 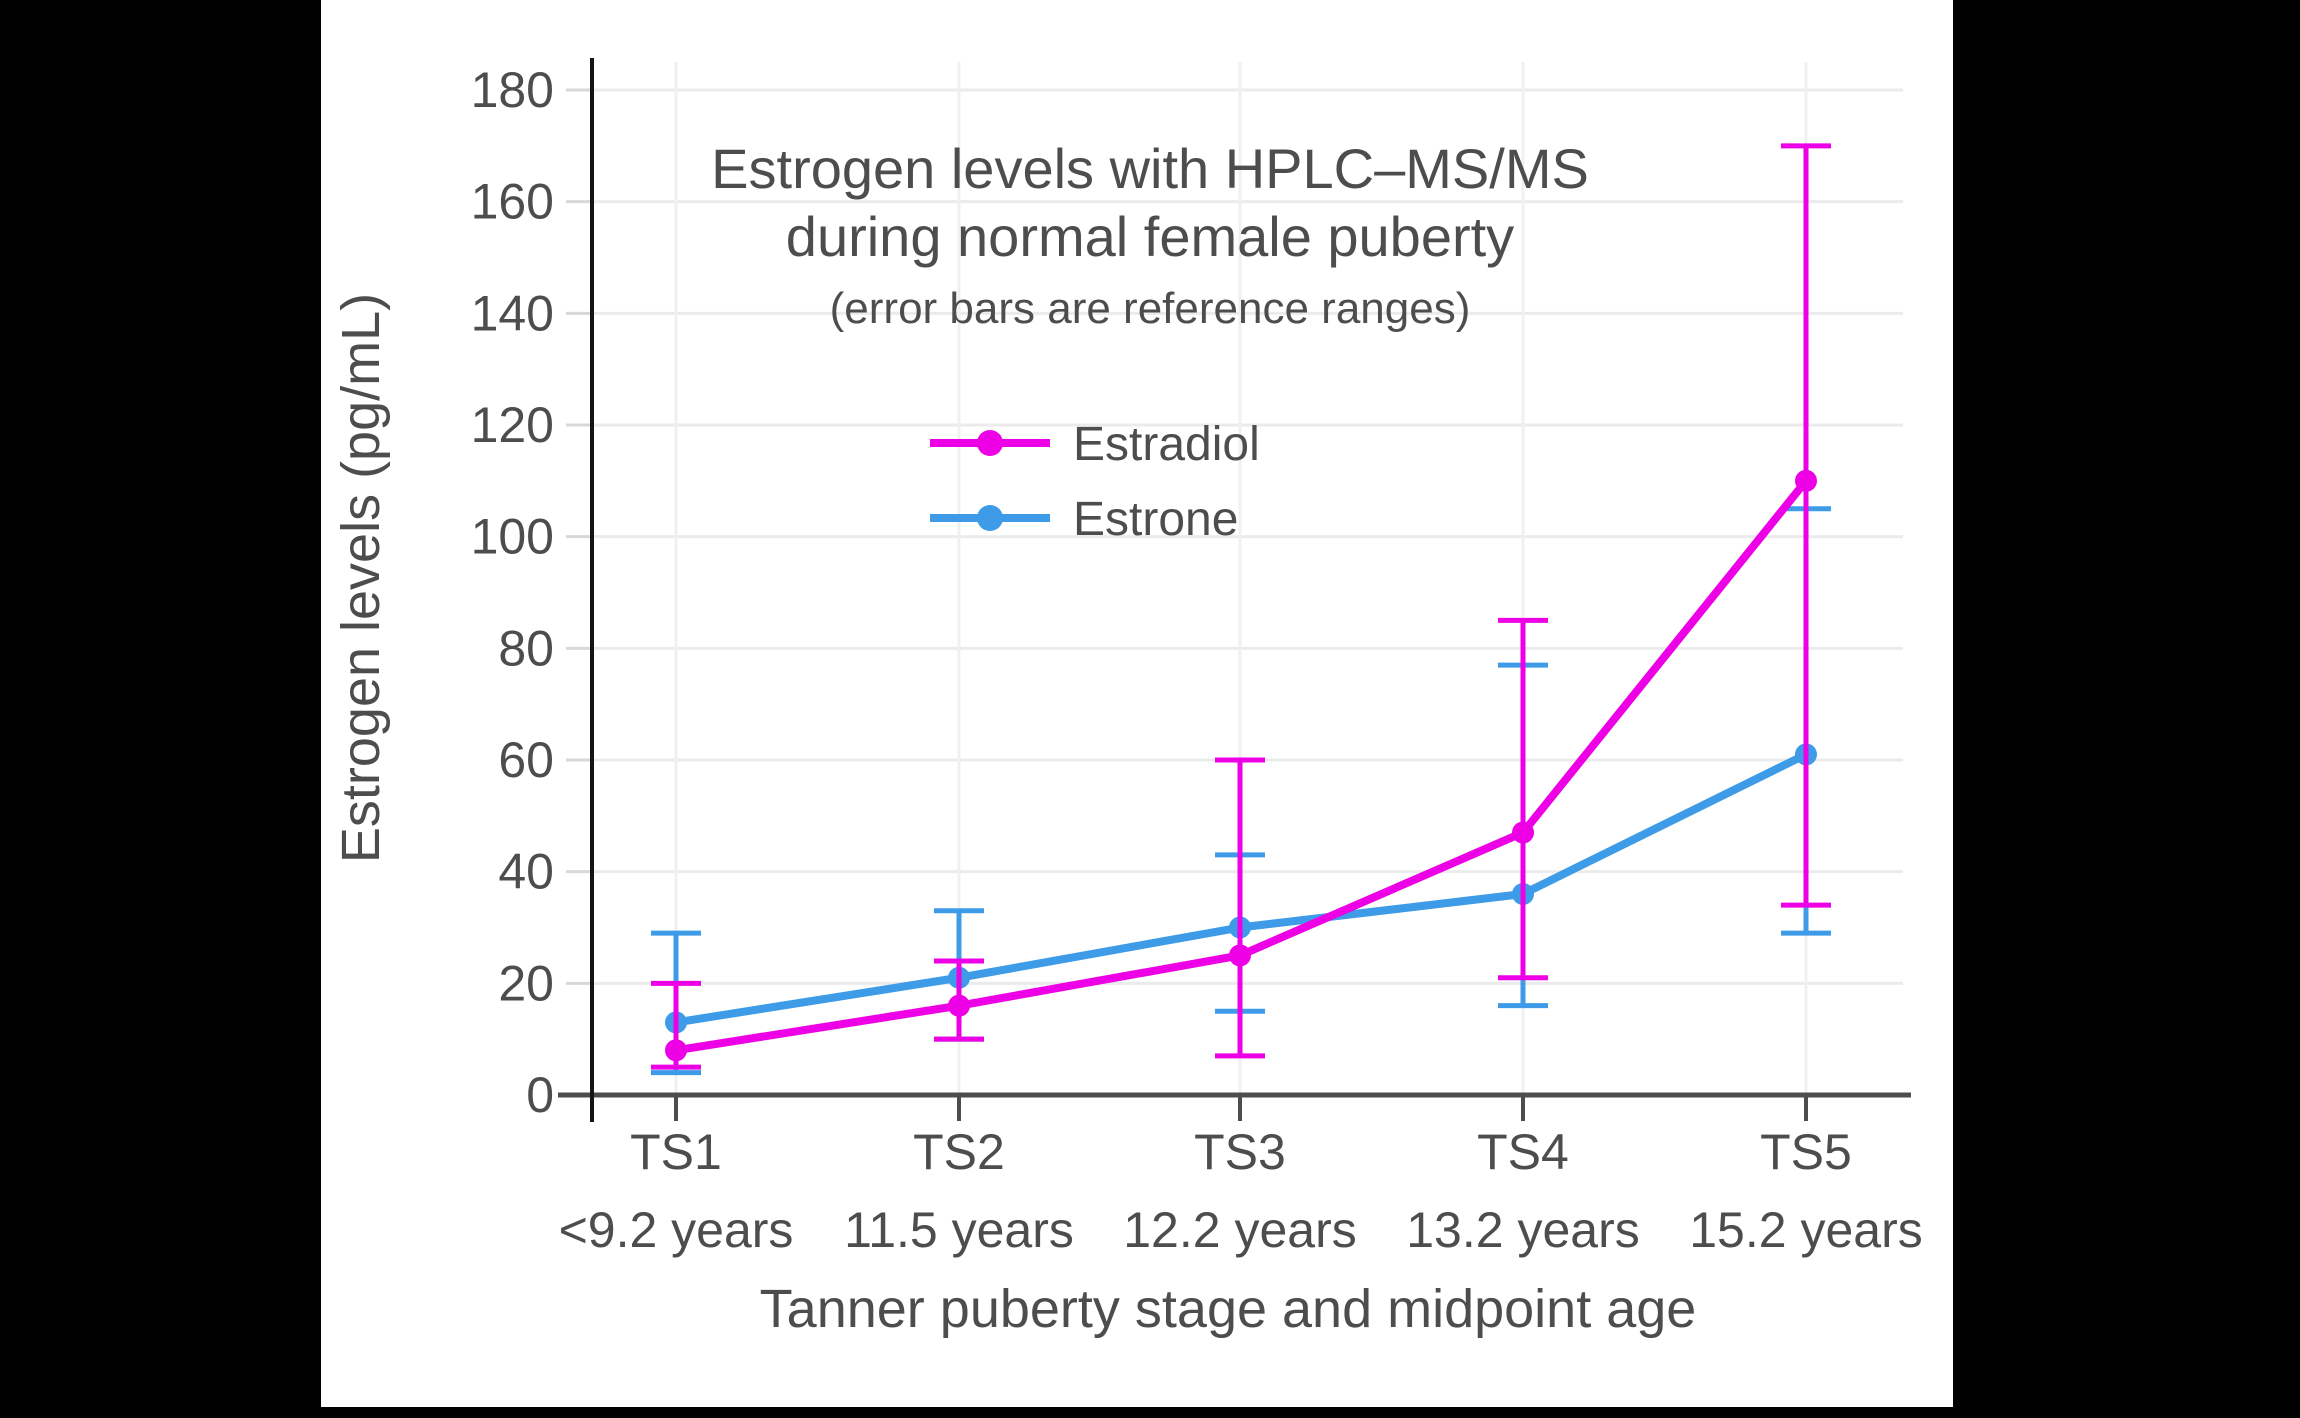 I want to click on chart-subtitle: (error bars are reference ranges), so click(x=1150, y=308).